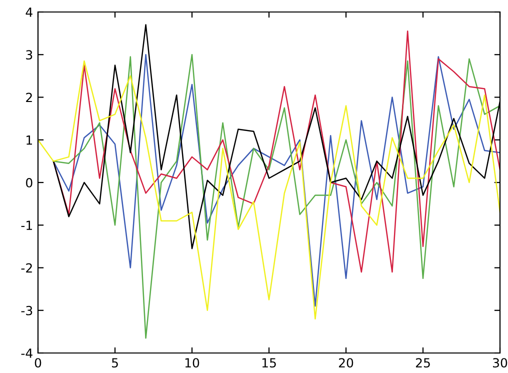  Describe the element at coordinates (26, 225) in the screenshot. I see `y-tick-label: -1` at that location.